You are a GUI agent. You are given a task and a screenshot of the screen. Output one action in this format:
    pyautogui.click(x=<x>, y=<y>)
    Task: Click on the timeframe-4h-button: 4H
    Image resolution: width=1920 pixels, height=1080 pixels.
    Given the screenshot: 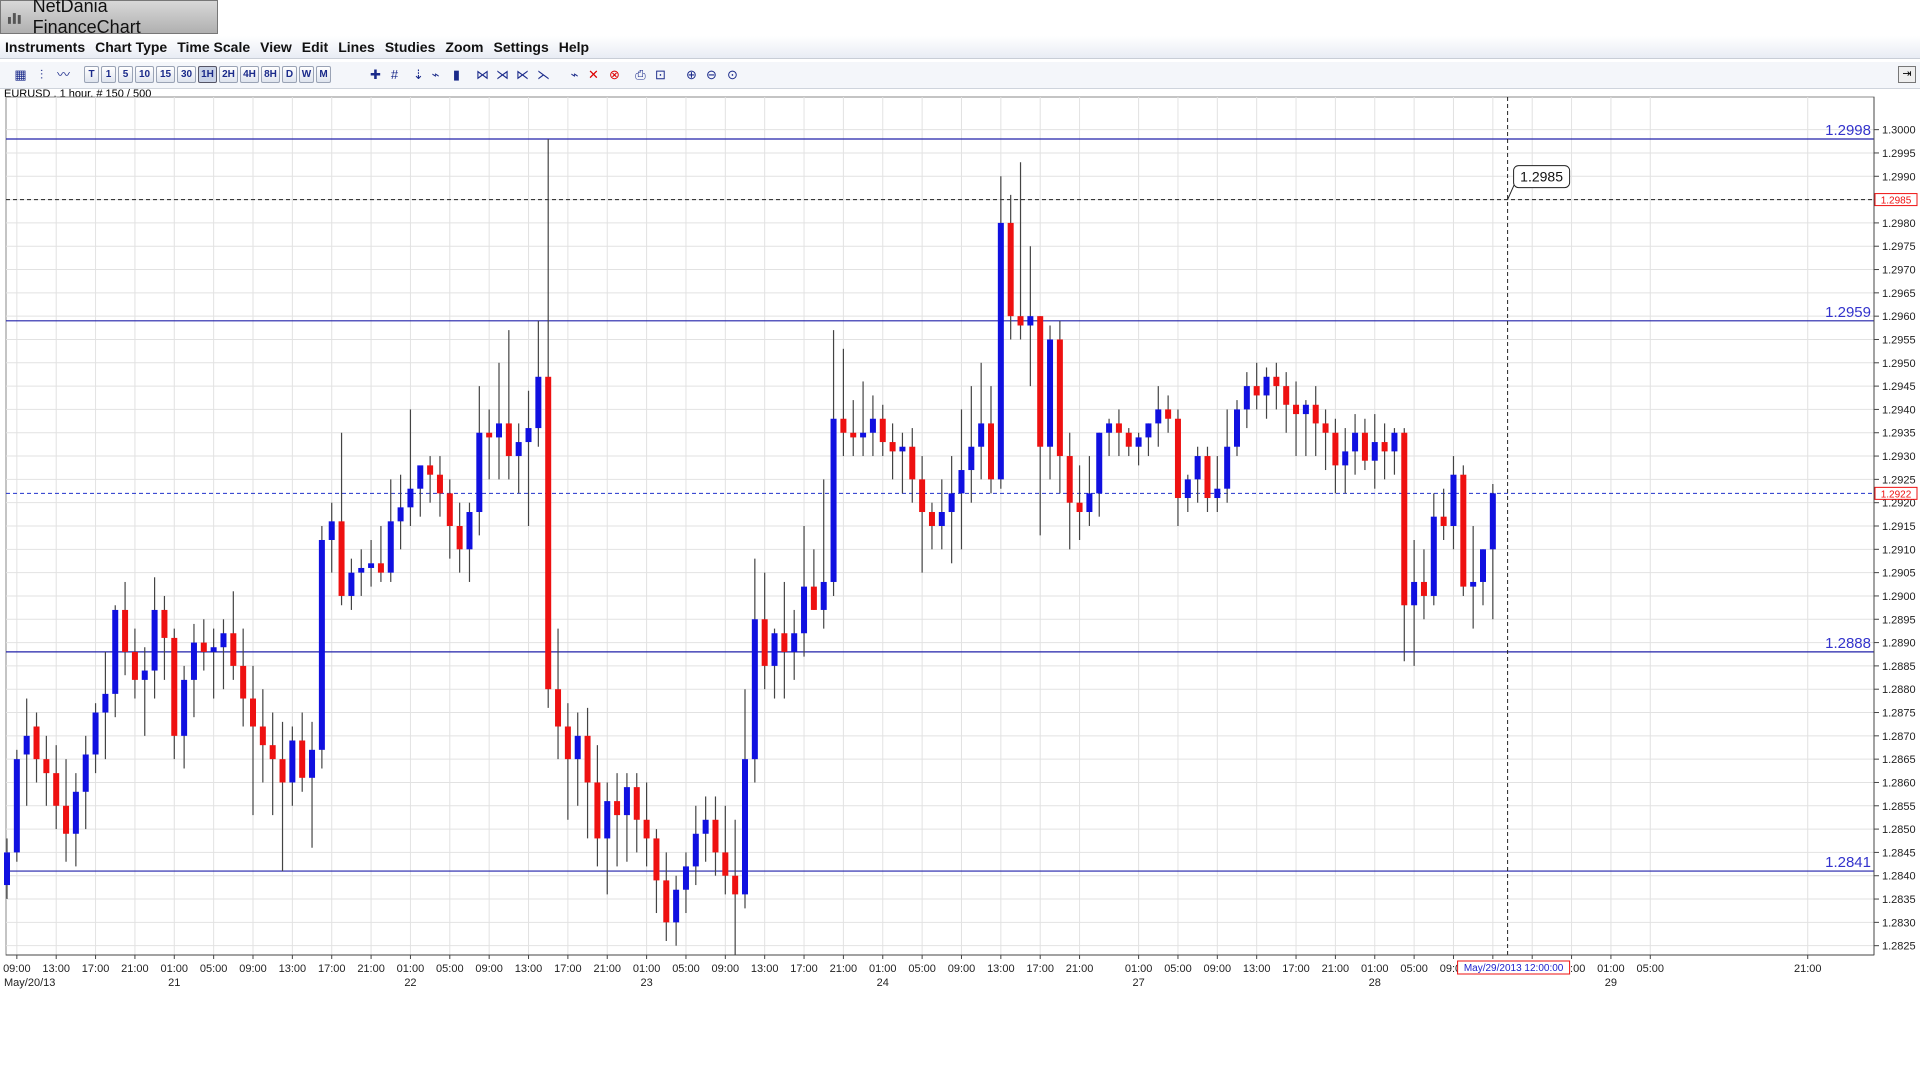 What is the action you would take?
    pyautogui.click(x=249, y=74)
    